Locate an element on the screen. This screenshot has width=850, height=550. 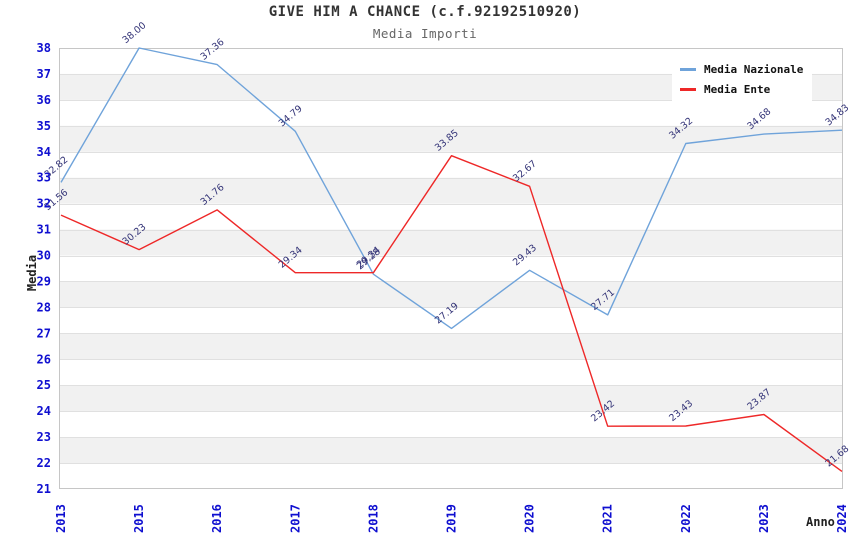
y-tick-label: 38 is located at coordinates (44, 48).